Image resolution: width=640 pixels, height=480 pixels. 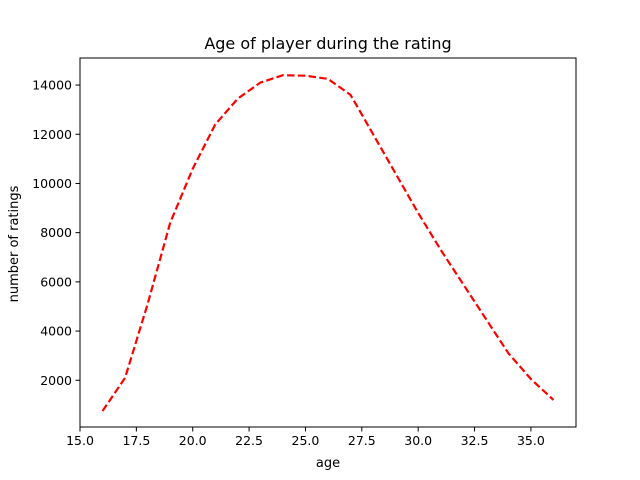 I want to click on y-tick-label: 2000, so click(x=56, y=380).